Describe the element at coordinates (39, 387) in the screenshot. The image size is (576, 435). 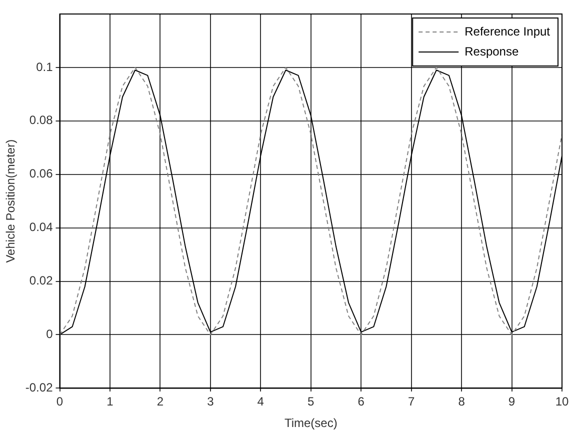
I see `y-tick-label: -0.02` at that location.